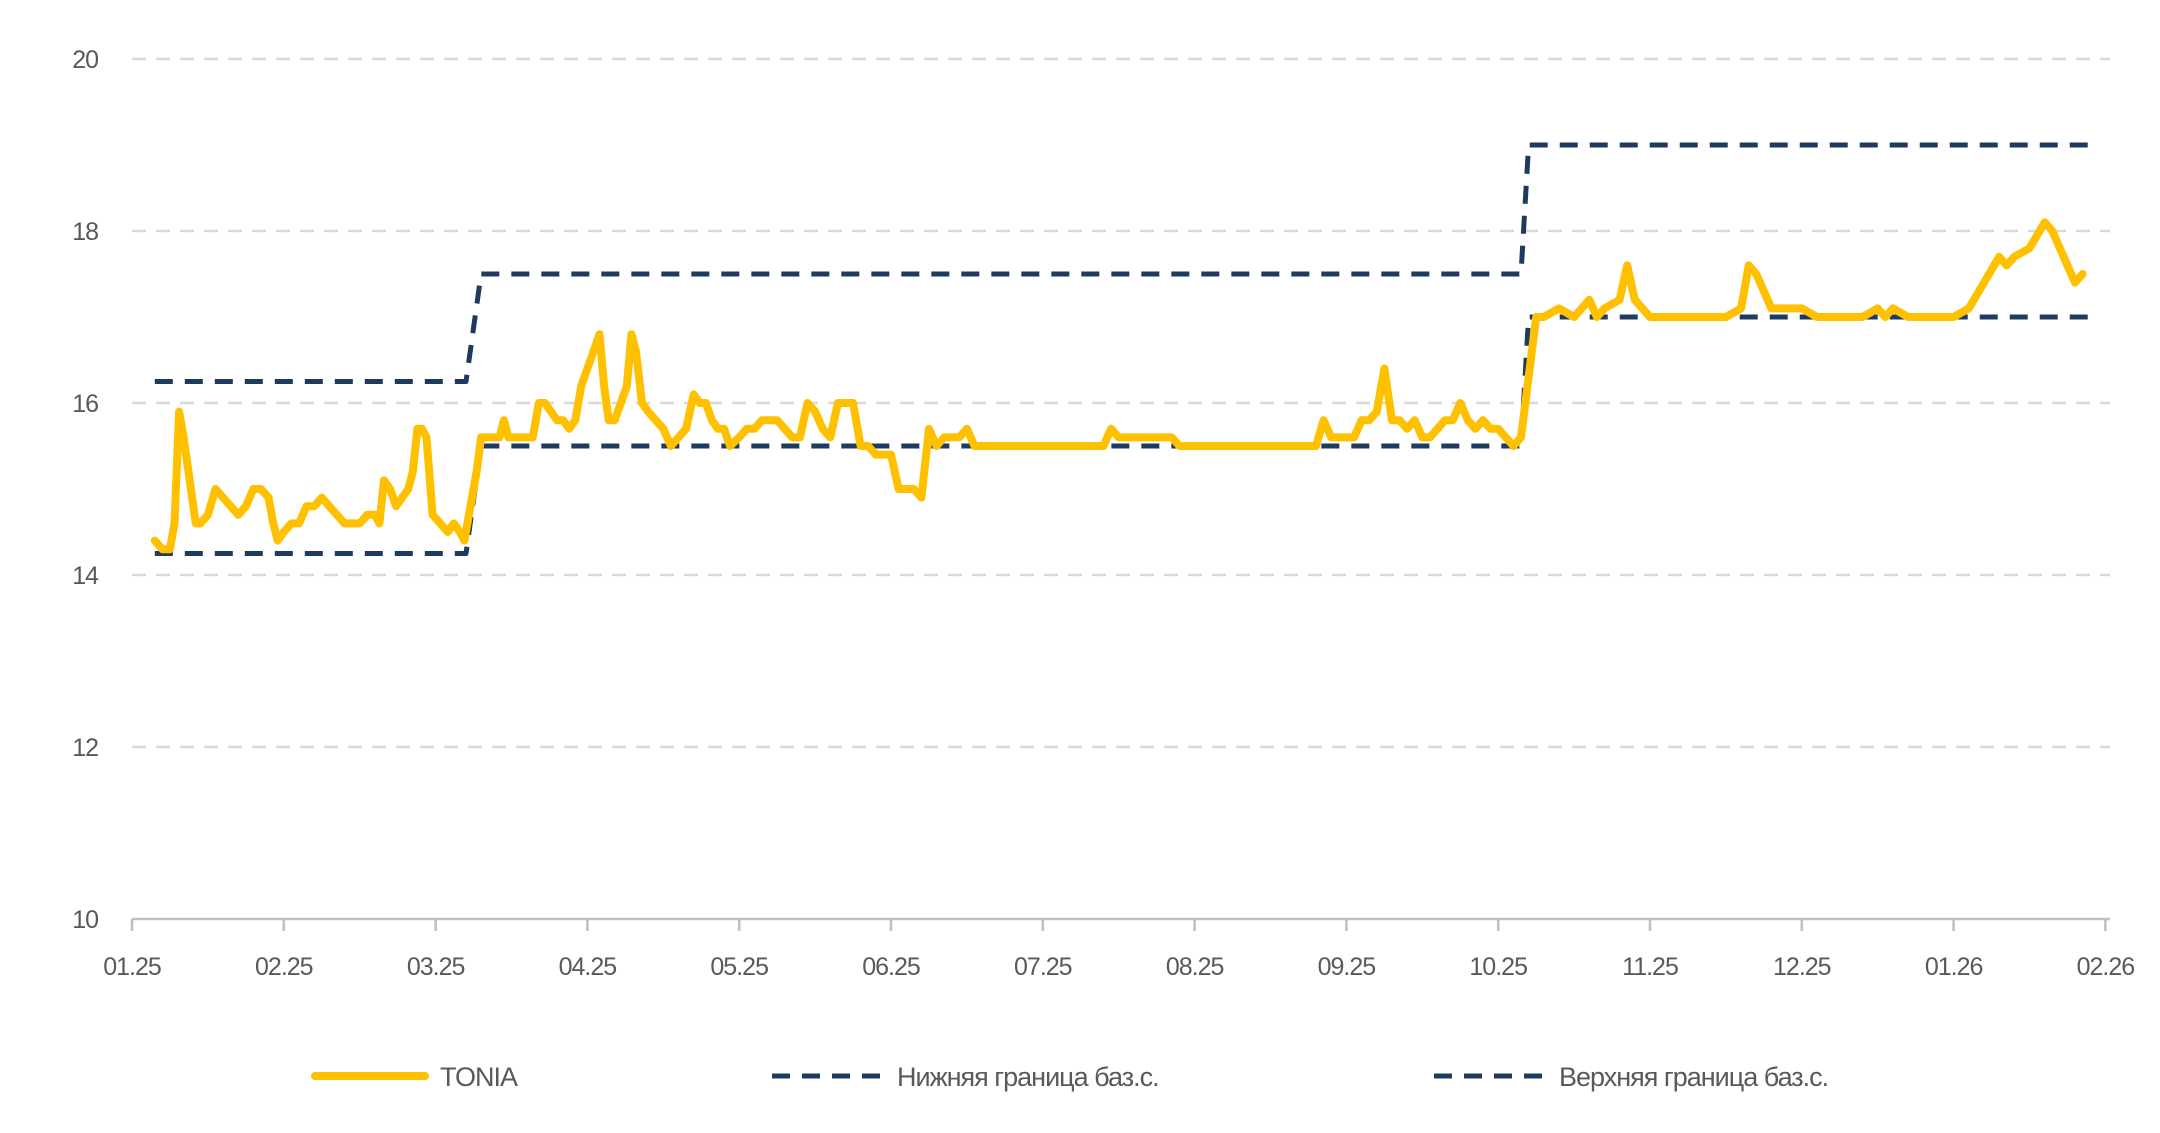 This screenshot has height=1133, width=2160. What do you see at coordinates (2106, 967) in the screenshot?
I see `x-tick-label: 02.26` at bounding box center [2106, 967].